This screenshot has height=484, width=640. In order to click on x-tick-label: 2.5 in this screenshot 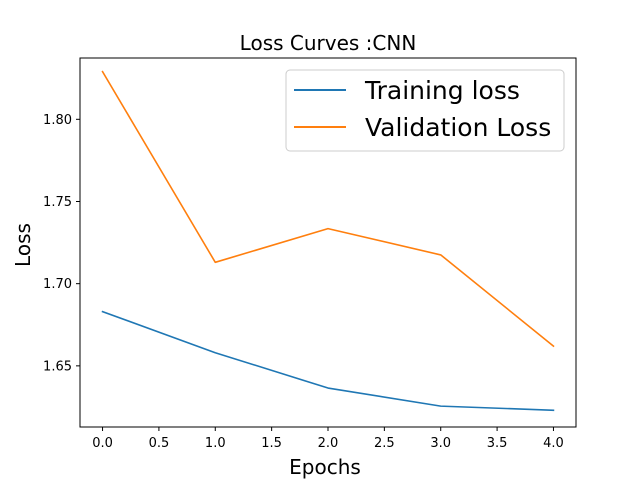, I will do `click(384, 443)`.